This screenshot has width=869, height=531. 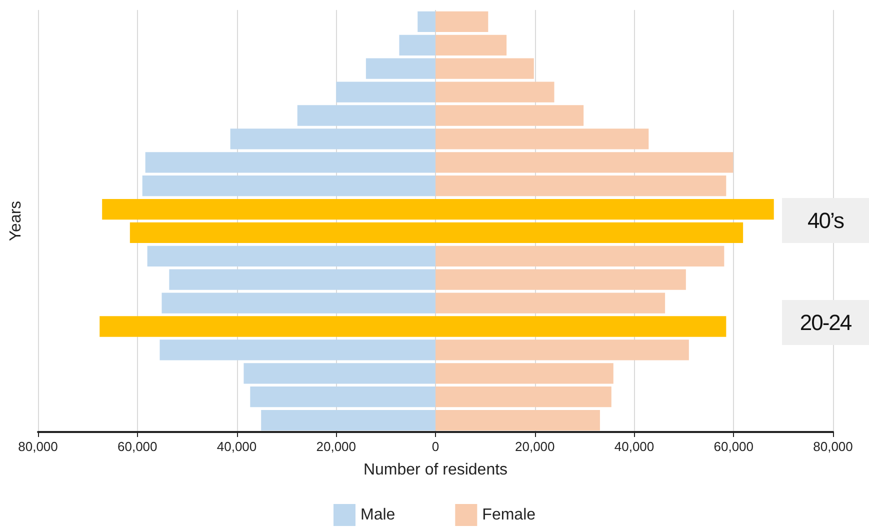 I want to click on legend-label: Male, so click(x=378, y=515).